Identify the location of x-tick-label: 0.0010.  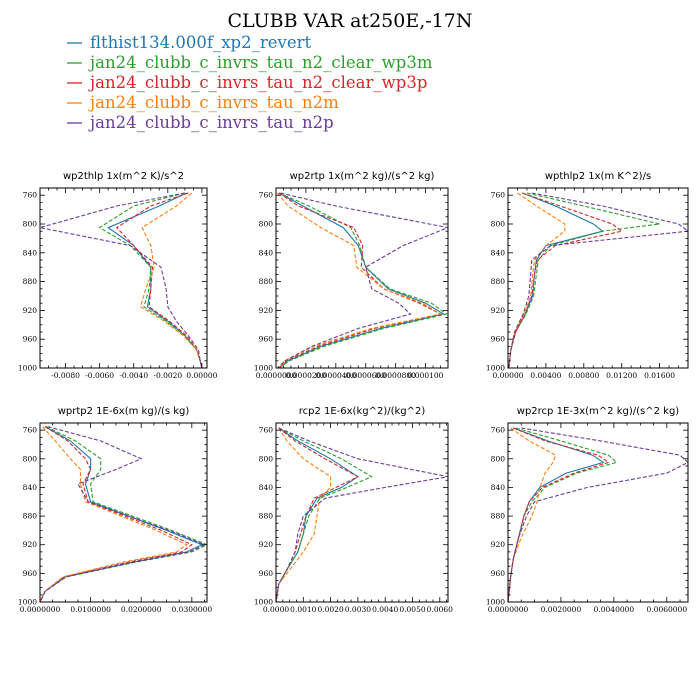
(303, 609).